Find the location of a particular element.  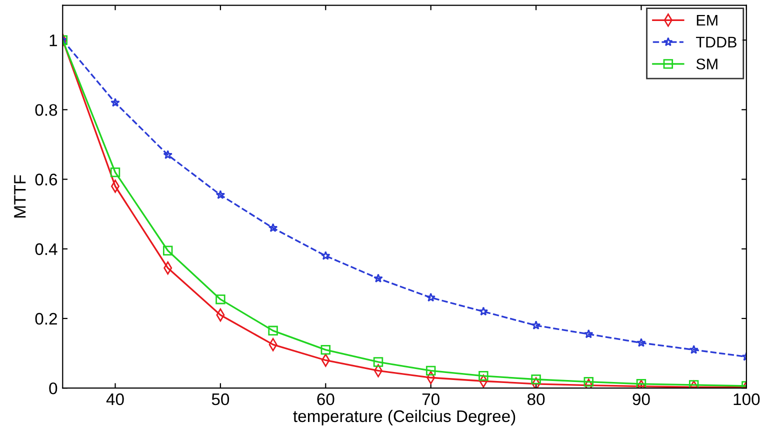

y-tick-label: 0.8 is located at coordinates (46, 110).